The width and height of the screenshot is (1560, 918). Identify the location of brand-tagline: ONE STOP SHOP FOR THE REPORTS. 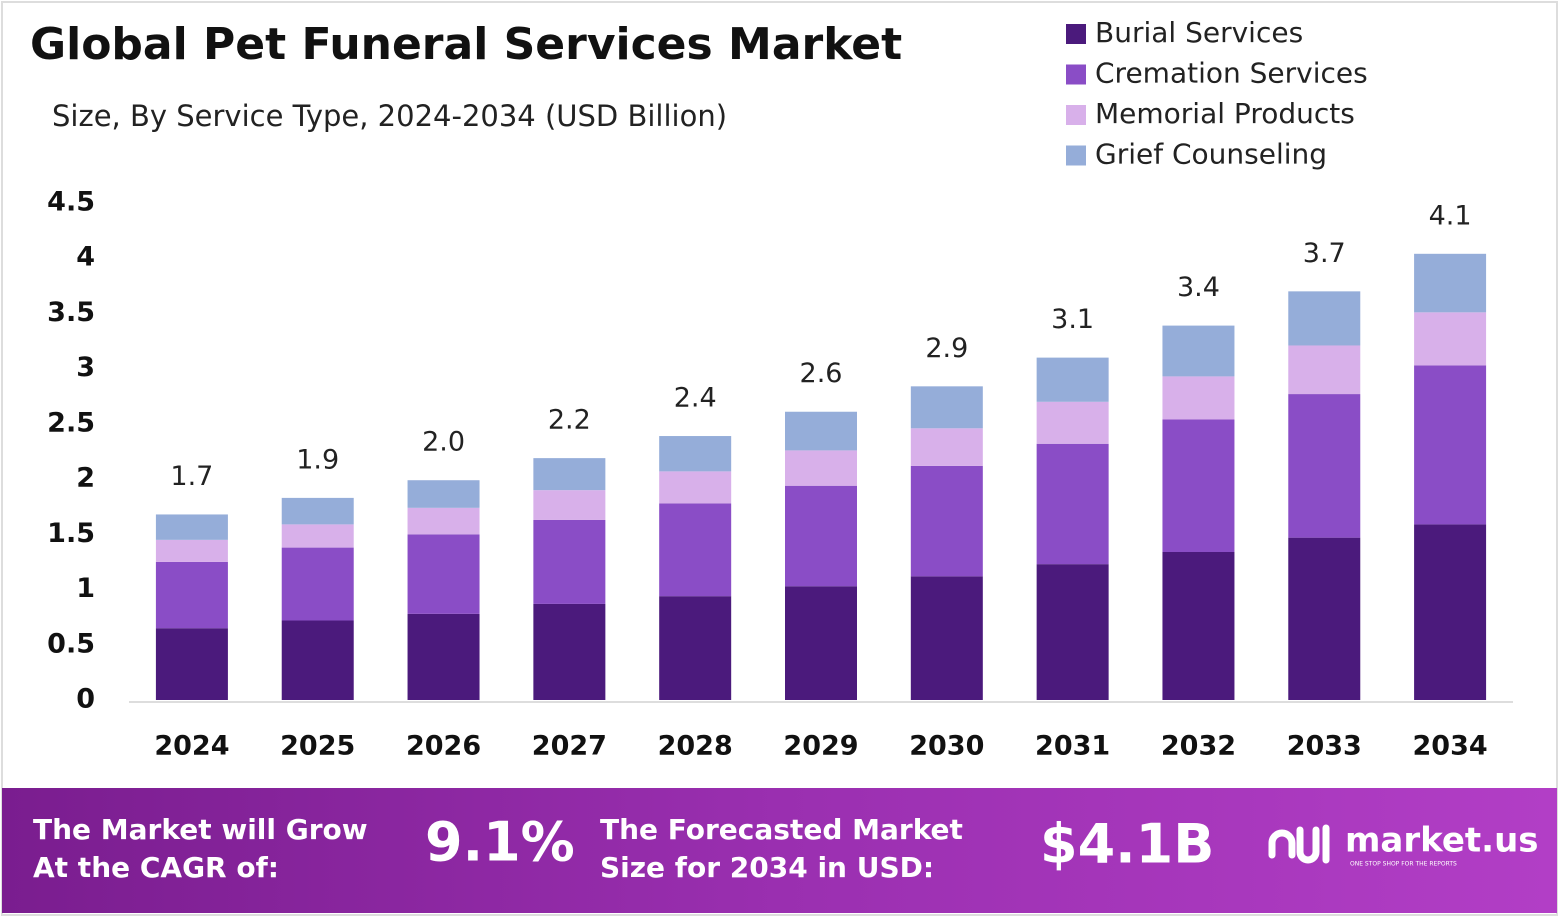
(1403, 864).